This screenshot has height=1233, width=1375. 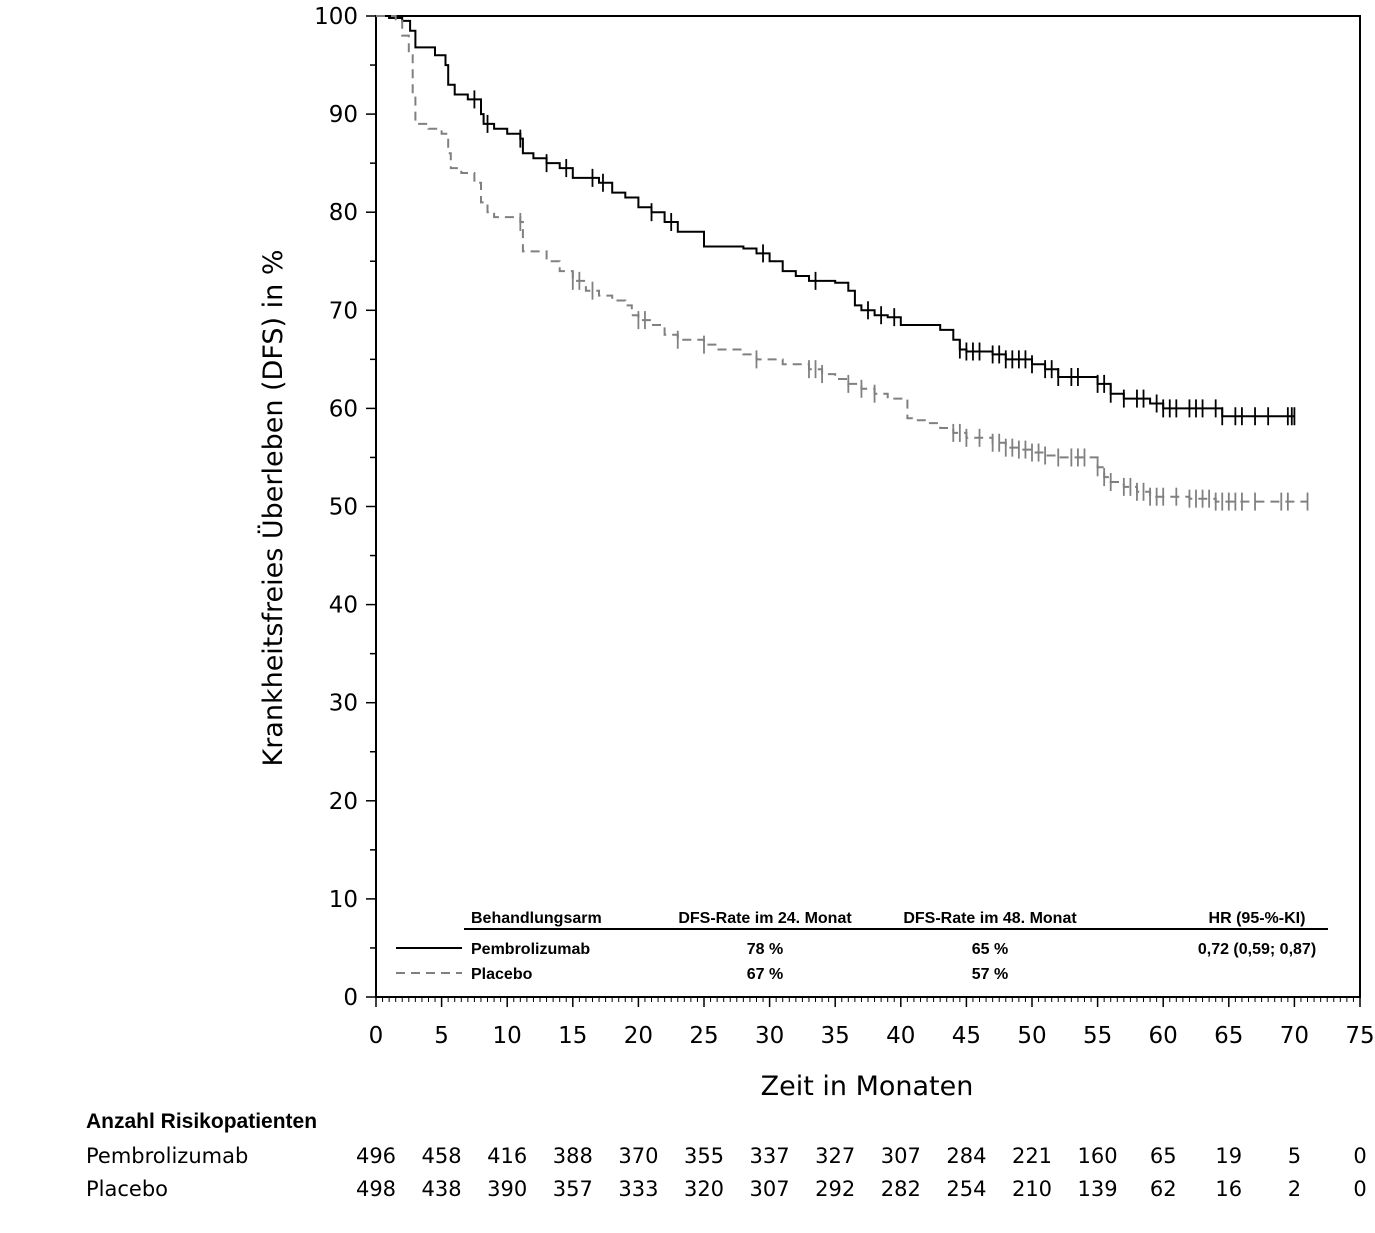 I want to click on risk-count: 210, so click(x=1032, y=1189).